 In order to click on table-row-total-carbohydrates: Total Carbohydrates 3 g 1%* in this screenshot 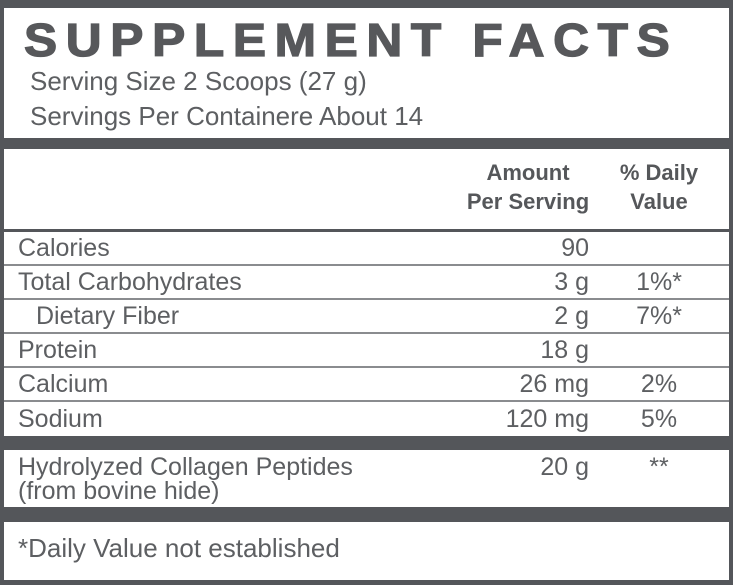, I will do `click(366, 283)`.